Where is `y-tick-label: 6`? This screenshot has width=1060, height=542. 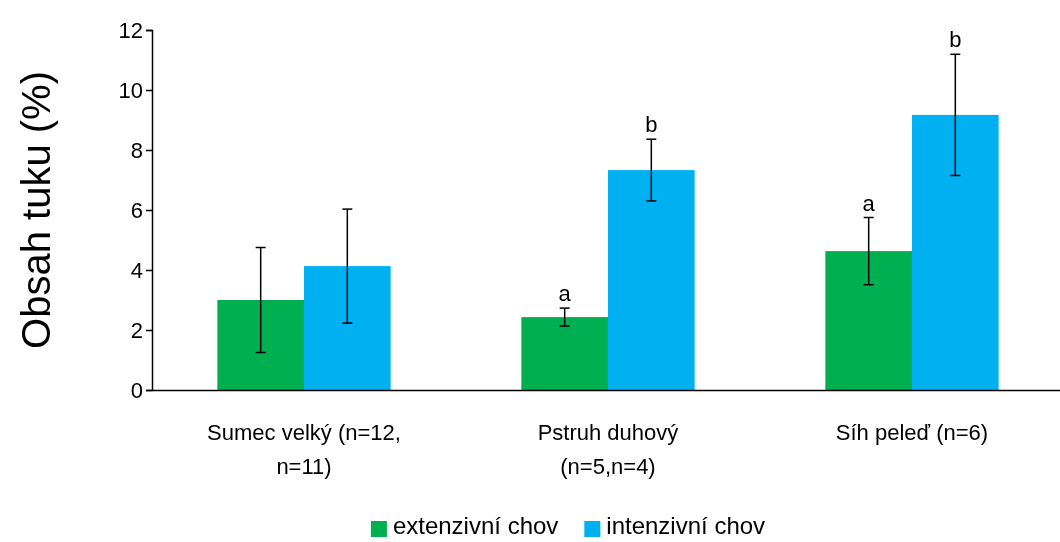
y-tick-label: 6 is located at coordinates (136, 210).